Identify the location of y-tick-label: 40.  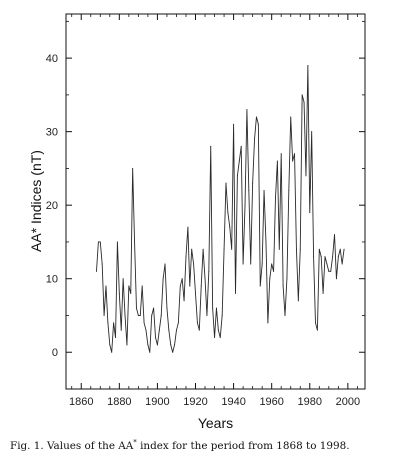
(52, 59).